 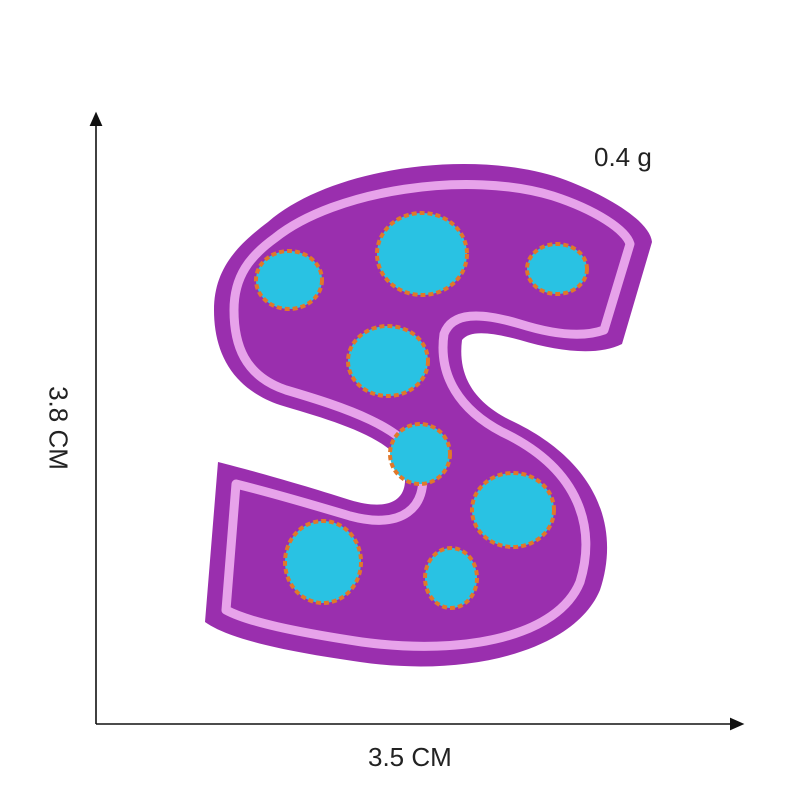 I want to click on width-label: 3.5 CM, so click(x=410, y=757).